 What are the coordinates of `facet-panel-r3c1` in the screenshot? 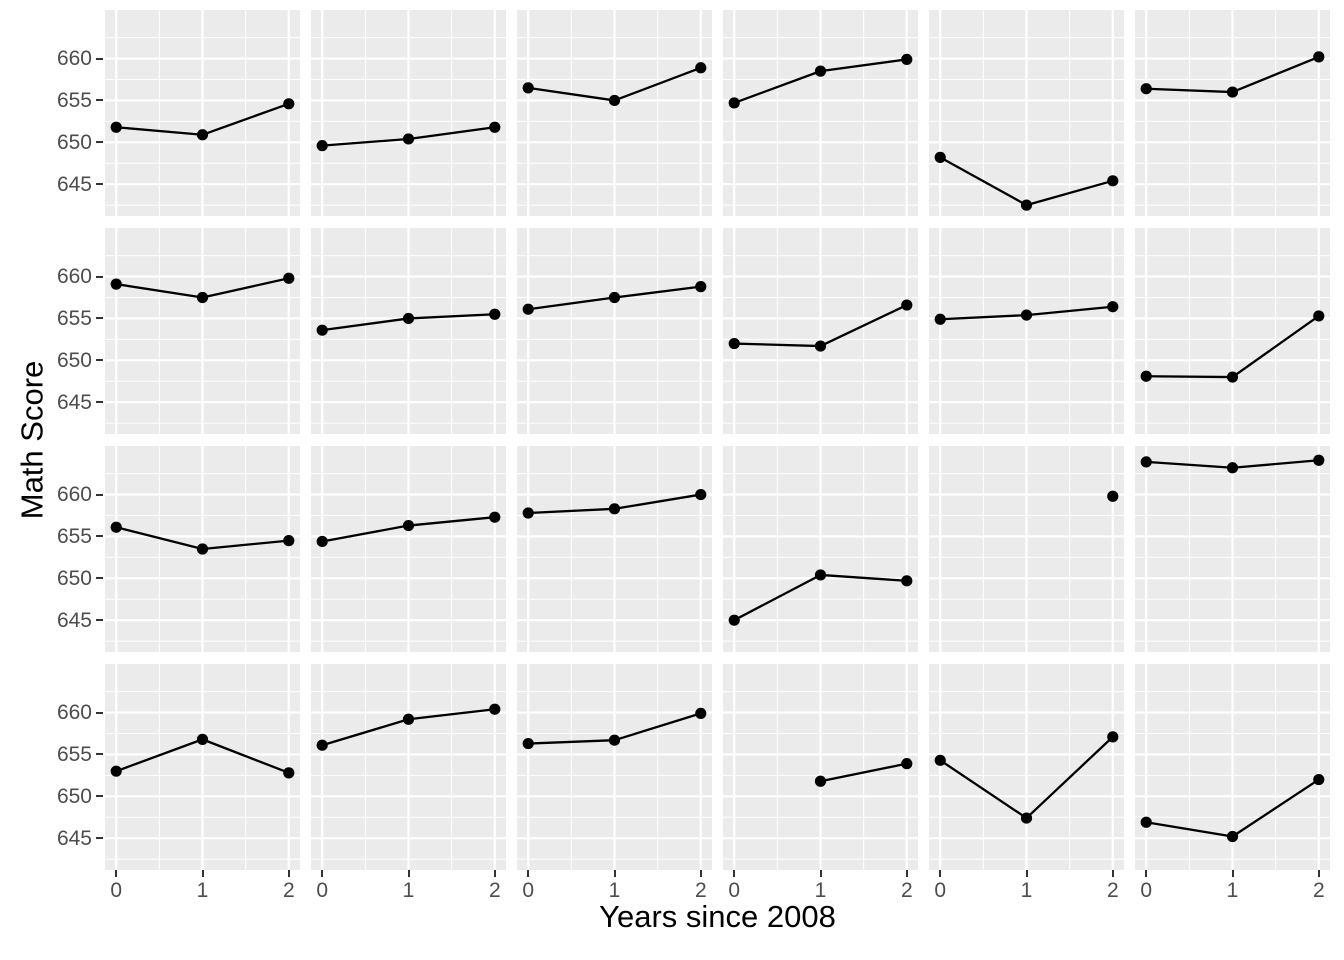 It's located at (202, 549).